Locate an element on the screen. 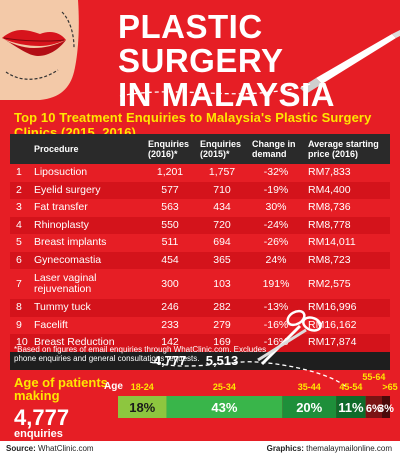 This screenshot has width=400, height=457. age-category-label: 55-64 is located at coordinates (373, 377).